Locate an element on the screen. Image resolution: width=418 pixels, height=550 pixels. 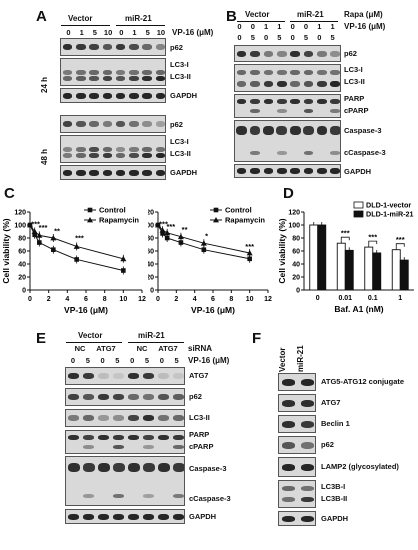
group-underline-vector-e is located at coordinates (94, 342).